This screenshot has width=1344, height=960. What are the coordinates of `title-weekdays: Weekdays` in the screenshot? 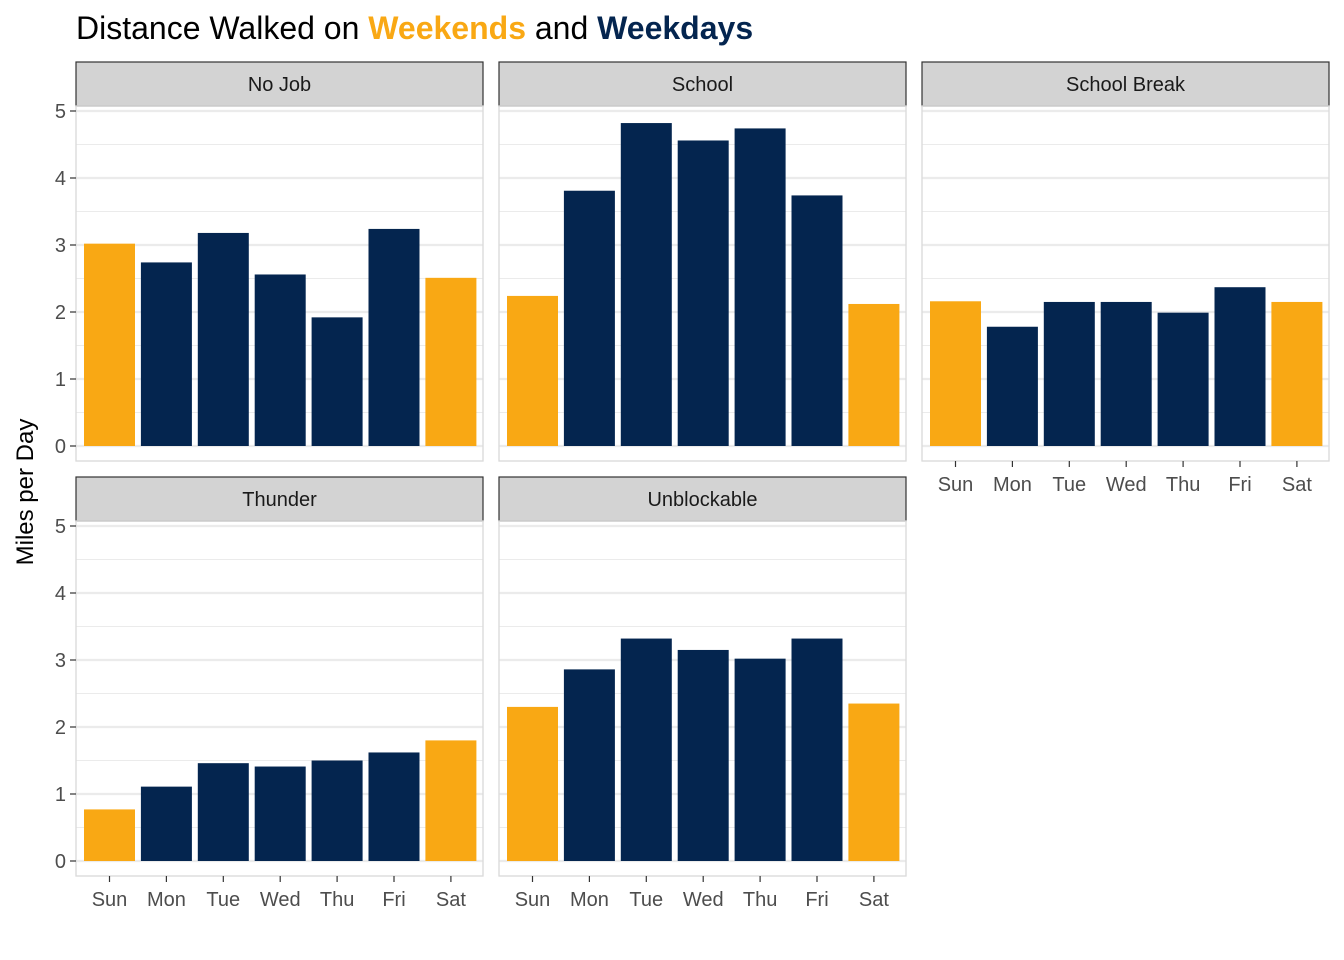 It's located at (675, 28).